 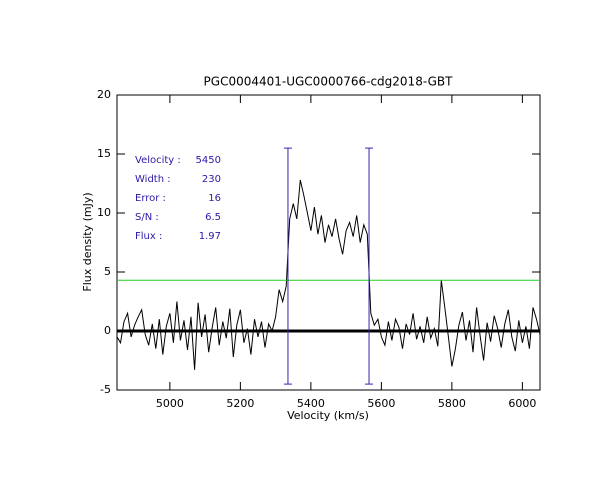 What do you see at coordinates (170, 403) in the screenshot?
I see `x-tick-label: 5000` at bounding box center [170, 403].